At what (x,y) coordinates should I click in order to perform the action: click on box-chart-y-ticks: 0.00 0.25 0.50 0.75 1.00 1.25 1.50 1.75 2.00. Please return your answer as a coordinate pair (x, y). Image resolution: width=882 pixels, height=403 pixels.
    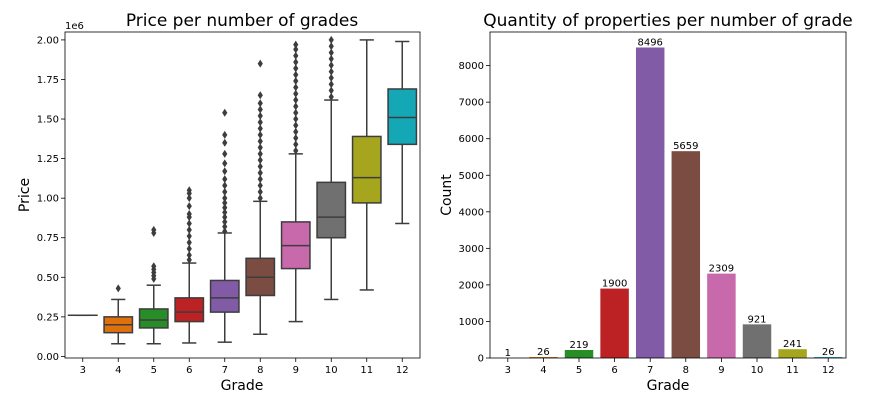
    Looking at the image, I should click on (51, 199).